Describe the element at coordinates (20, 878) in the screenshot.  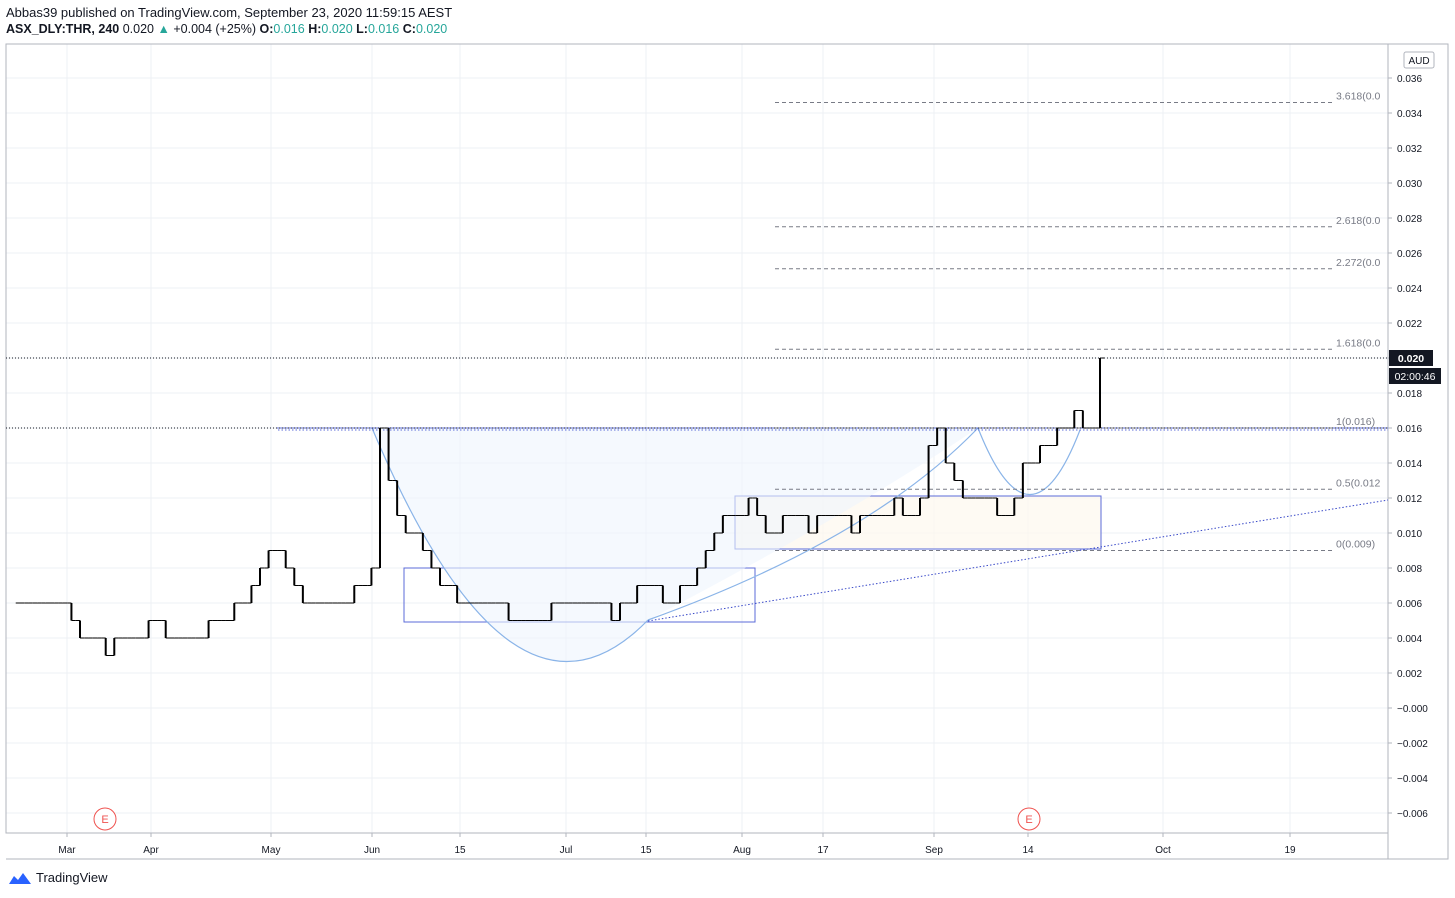
I see `tradingview-logo-icon` at that location.